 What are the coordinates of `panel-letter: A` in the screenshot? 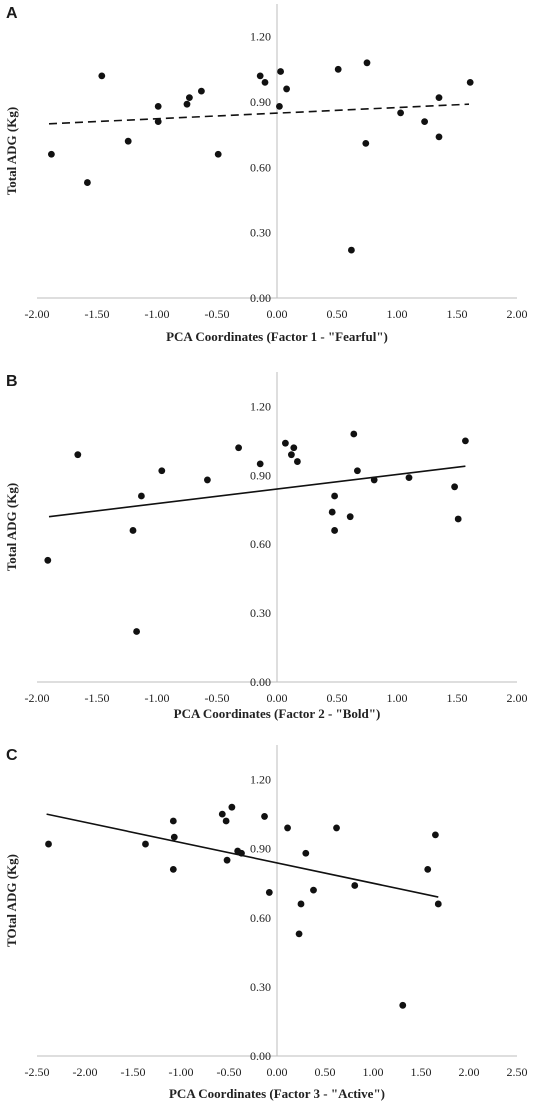 It's located at (12, 13).